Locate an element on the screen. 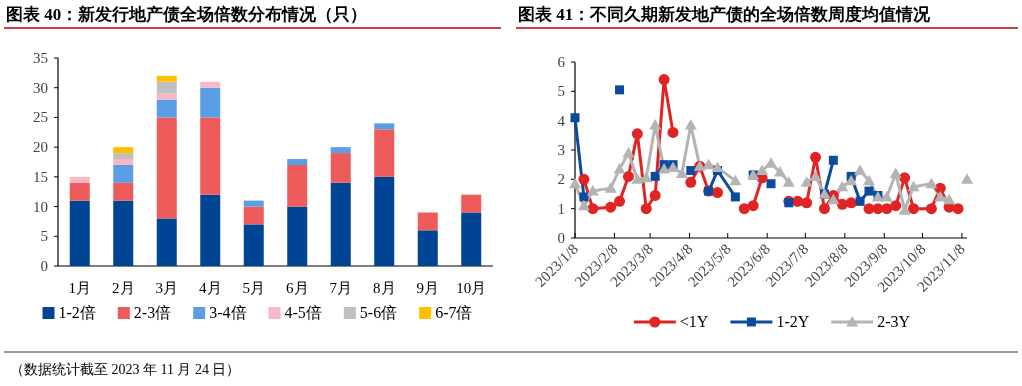 The image size is (1022, 386). legend-label: 6-7倍 is located at coordinates (454, 312).